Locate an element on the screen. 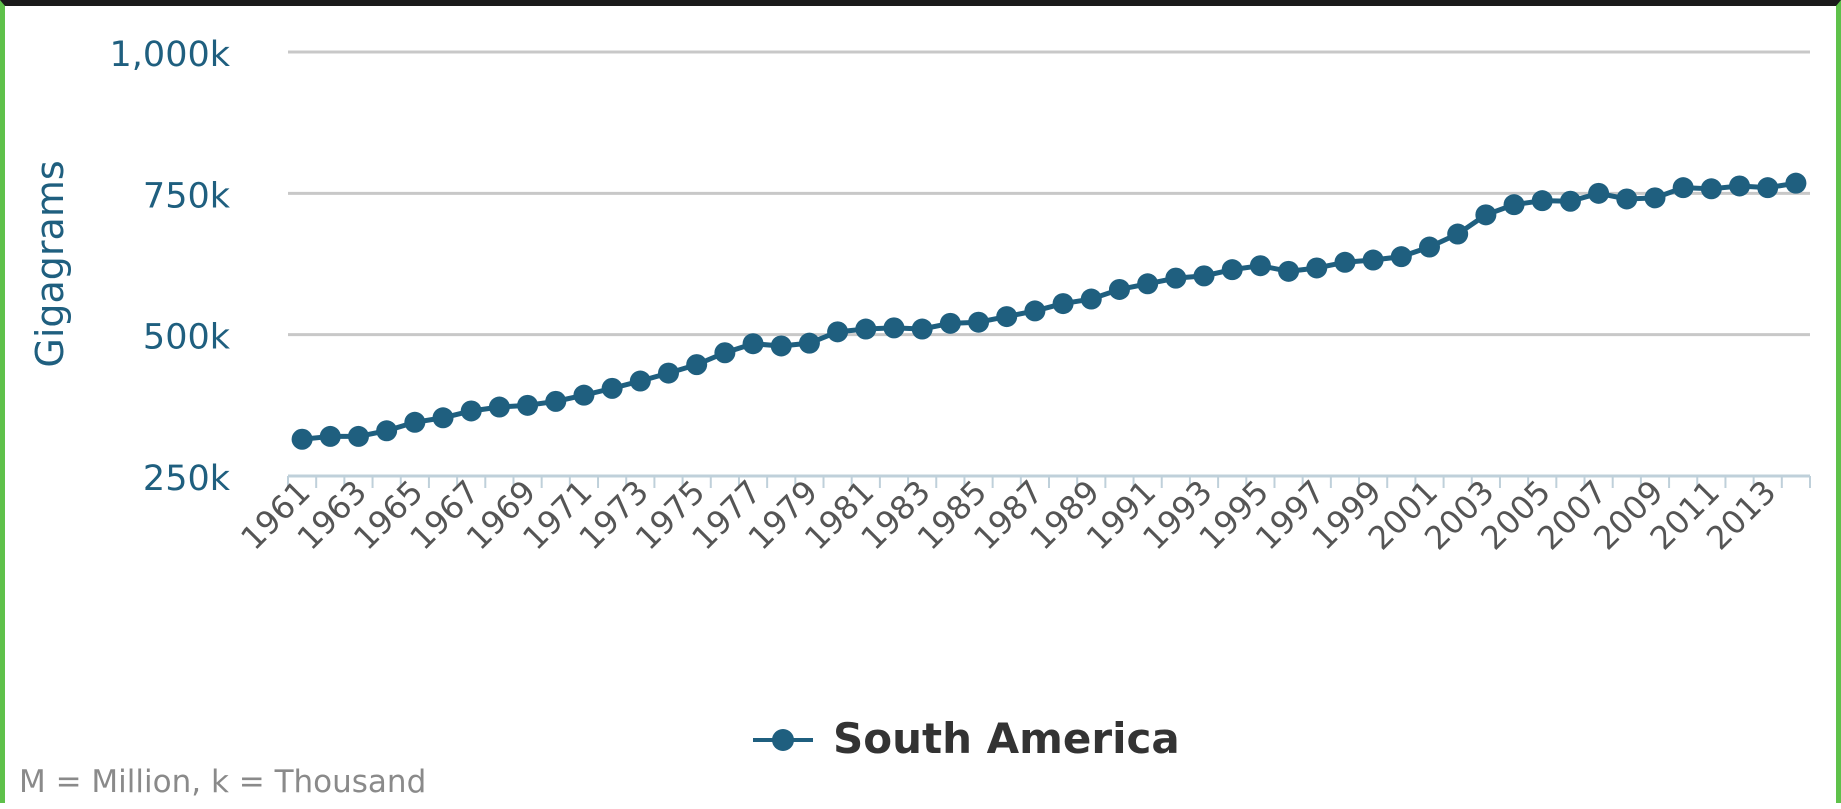 The height and width of the screenshot is (809, 1841). data-point-1977 is located at coordinates (753, 344).